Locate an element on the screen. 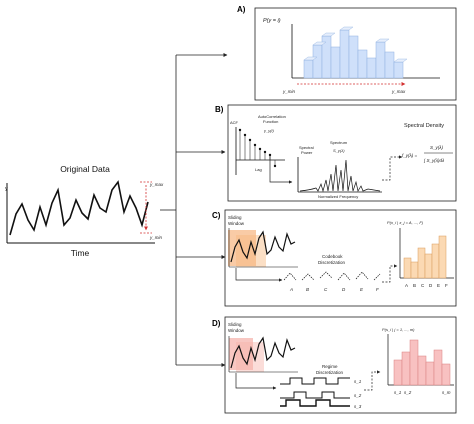 Image resolution: width=474 pixels, height=424 pixels. state-s3: s_3 is located at coordinates (358, 406).